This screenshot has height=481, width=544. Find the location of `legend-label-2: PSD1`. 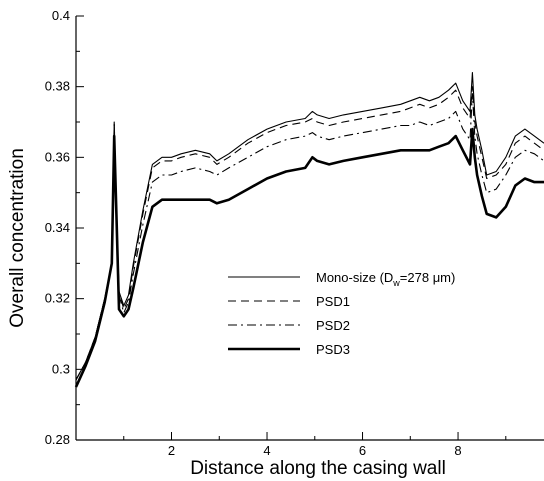

legend-label-2: PSD1 is located at coordinates (333, 301).